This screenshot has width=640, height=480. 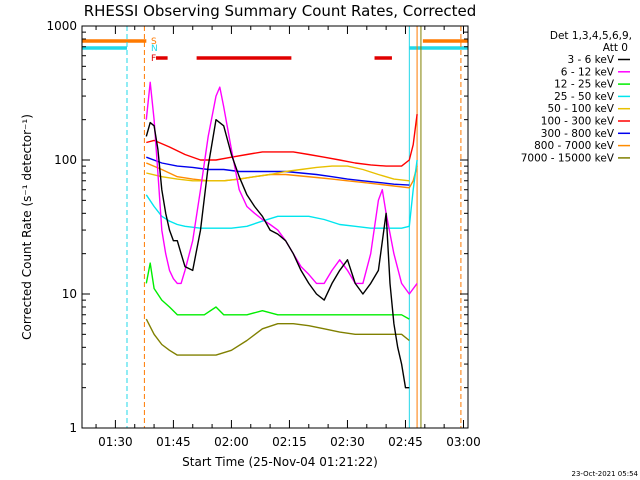 What do you see at coordinates (578, 134) in the screenshot?
I see `legend-label: 300 - 800 keV` at bounding box center [578, 134].